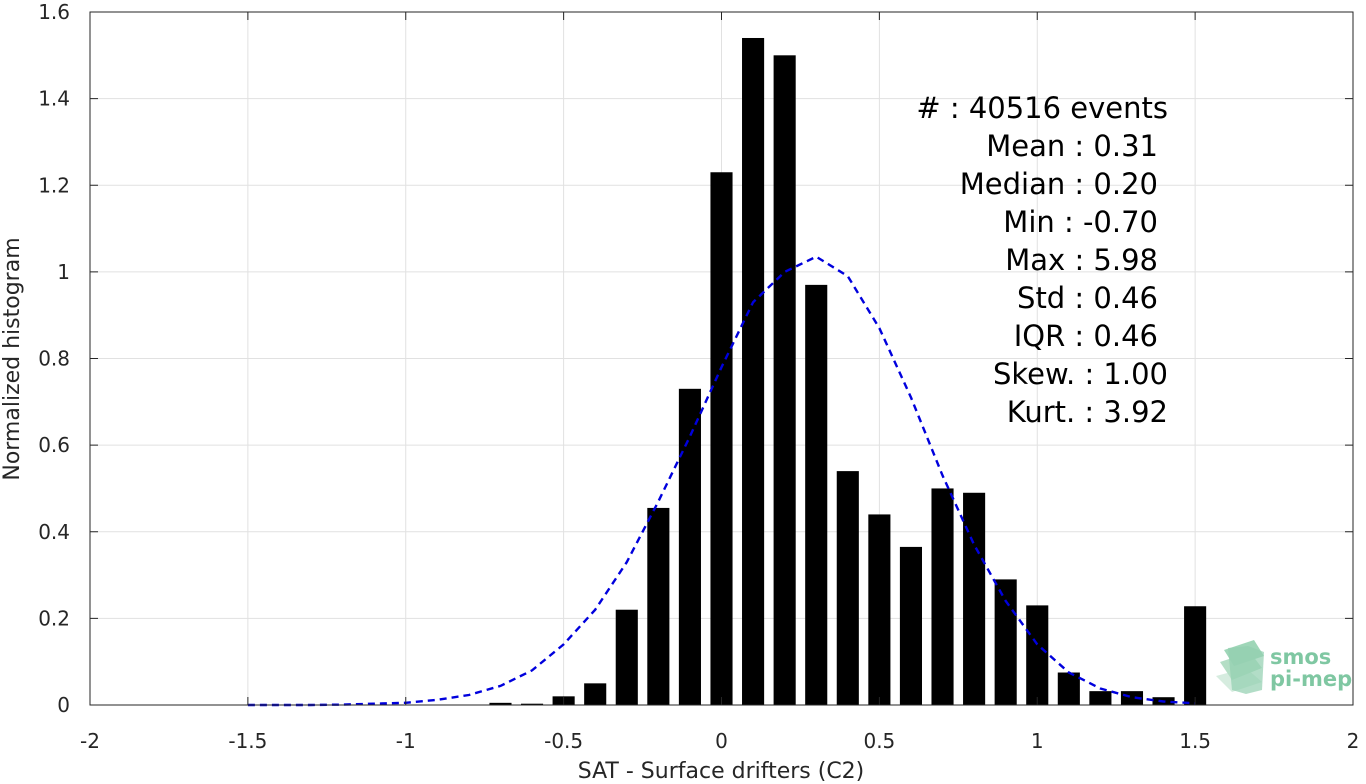 This screenshot has height=784, width=1366. What do you see at coordinates (54, 12) in the screenshot?
I see `y-tick-label: 1.6` at bounding box center [54, 12].